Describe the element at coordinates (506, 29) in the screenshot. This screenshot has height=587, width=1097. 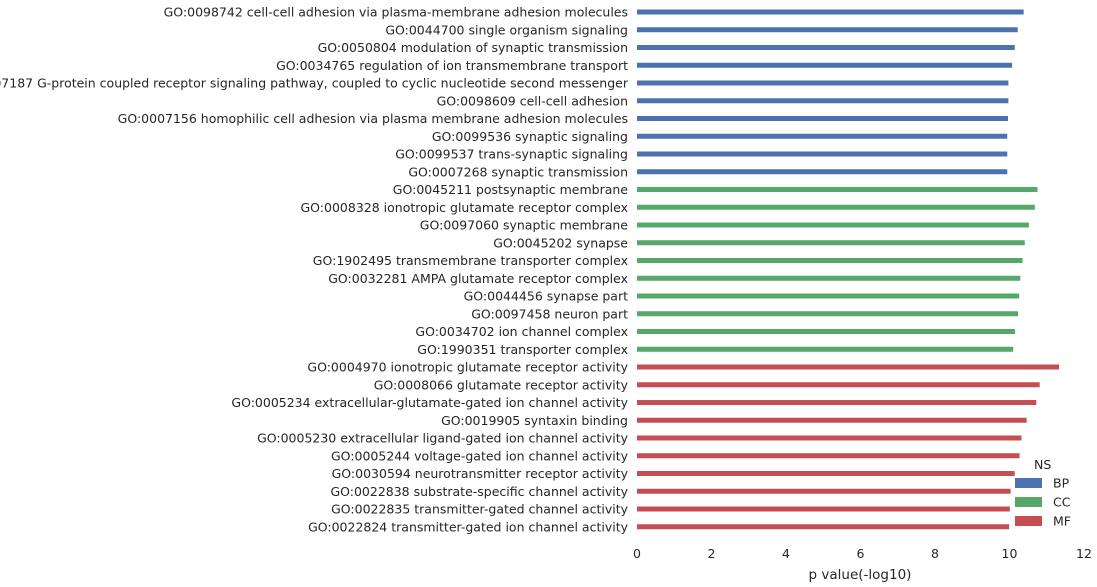
I see `category-label: GO:0044700 single organism signaling` at that location.